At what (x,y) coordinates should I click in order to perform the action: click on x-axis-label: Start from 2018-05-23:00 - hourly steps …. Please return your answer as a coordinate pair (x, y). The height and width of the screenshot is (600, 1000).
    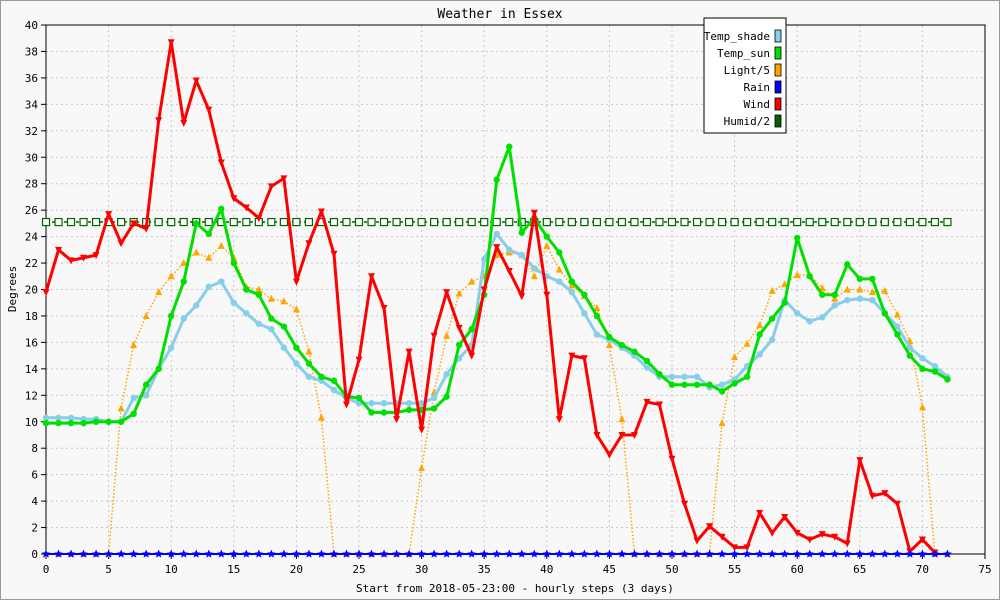
    Looking at the image, I should click on (515, 588).